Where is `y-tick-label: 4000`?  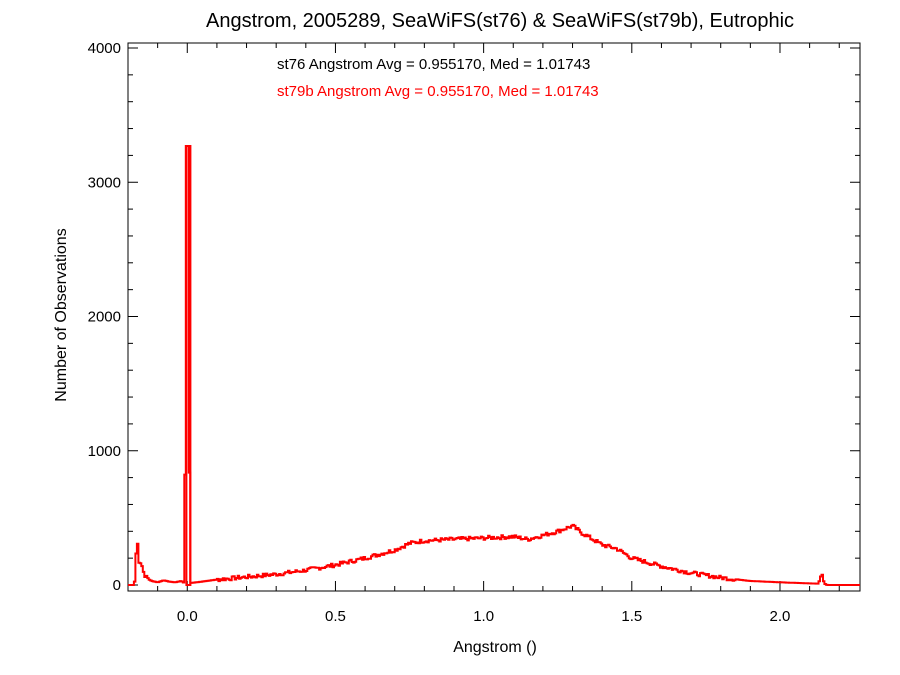 y-tick-label: 4000 is located at coordinates (104, 48).